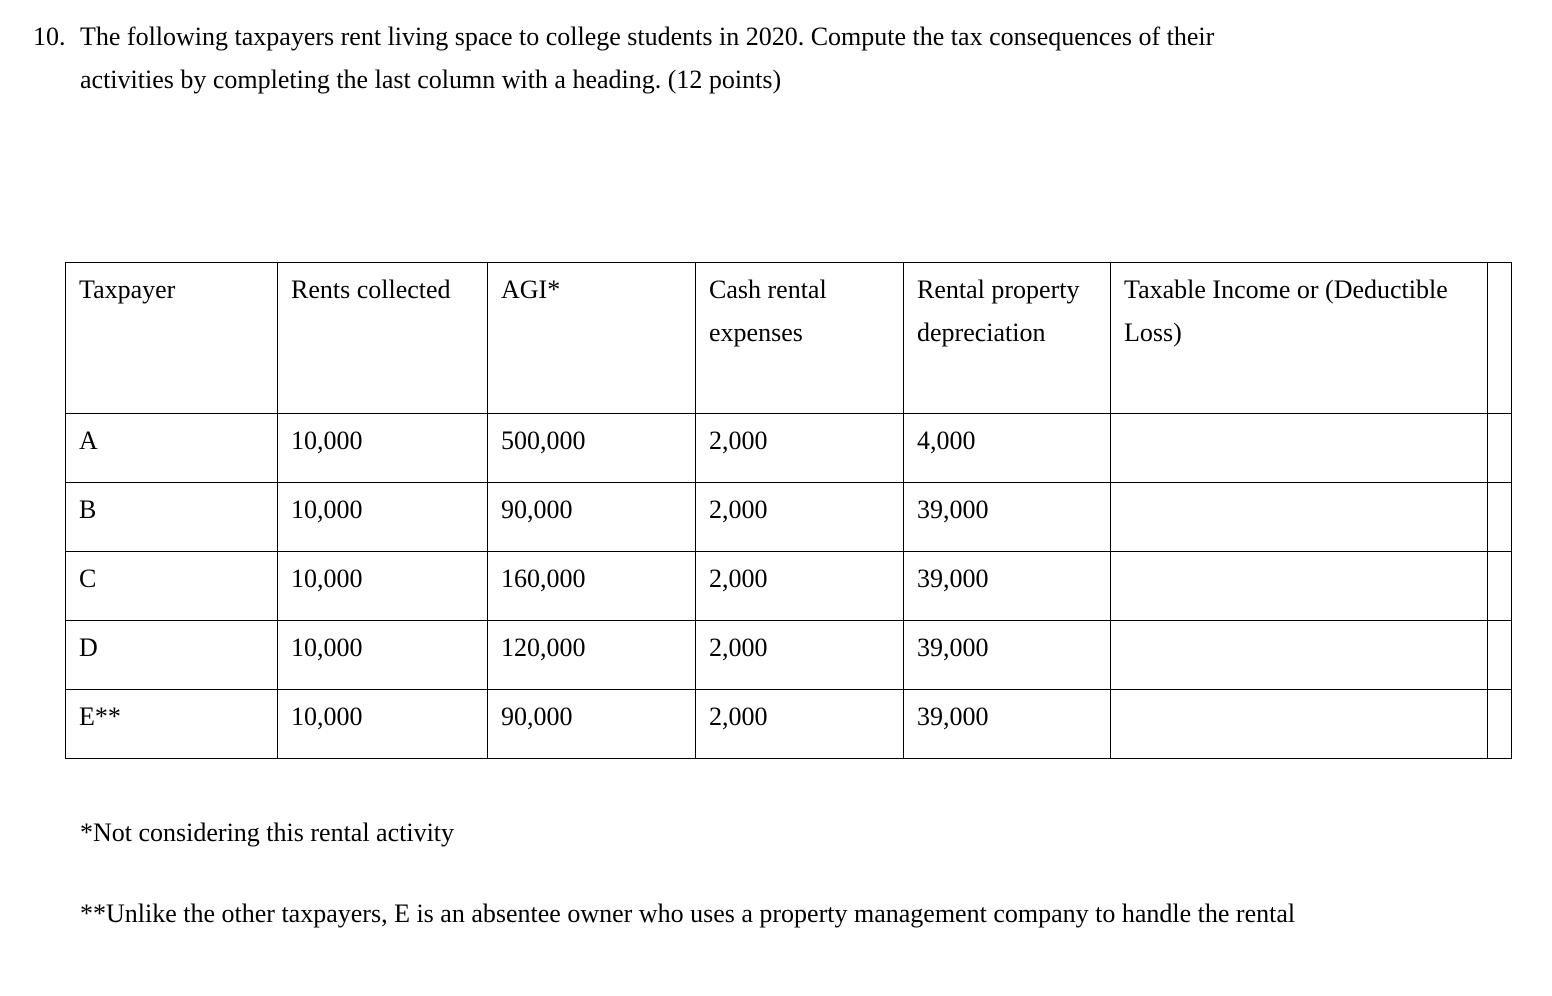 The image size is (1552, 996). I want to click on footnote-agi: *Not considering this rental activity, so click(267, 832).